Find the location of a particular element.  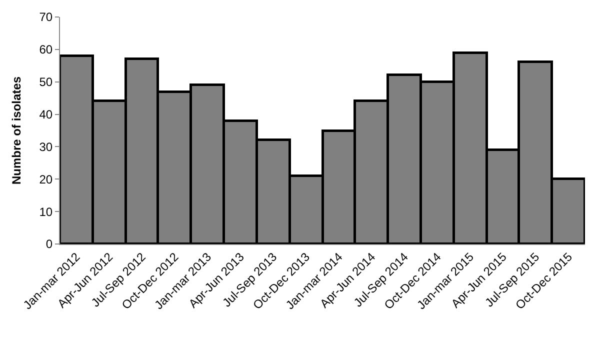

y-tick-label: 70 is located at coordinates (46, 17).